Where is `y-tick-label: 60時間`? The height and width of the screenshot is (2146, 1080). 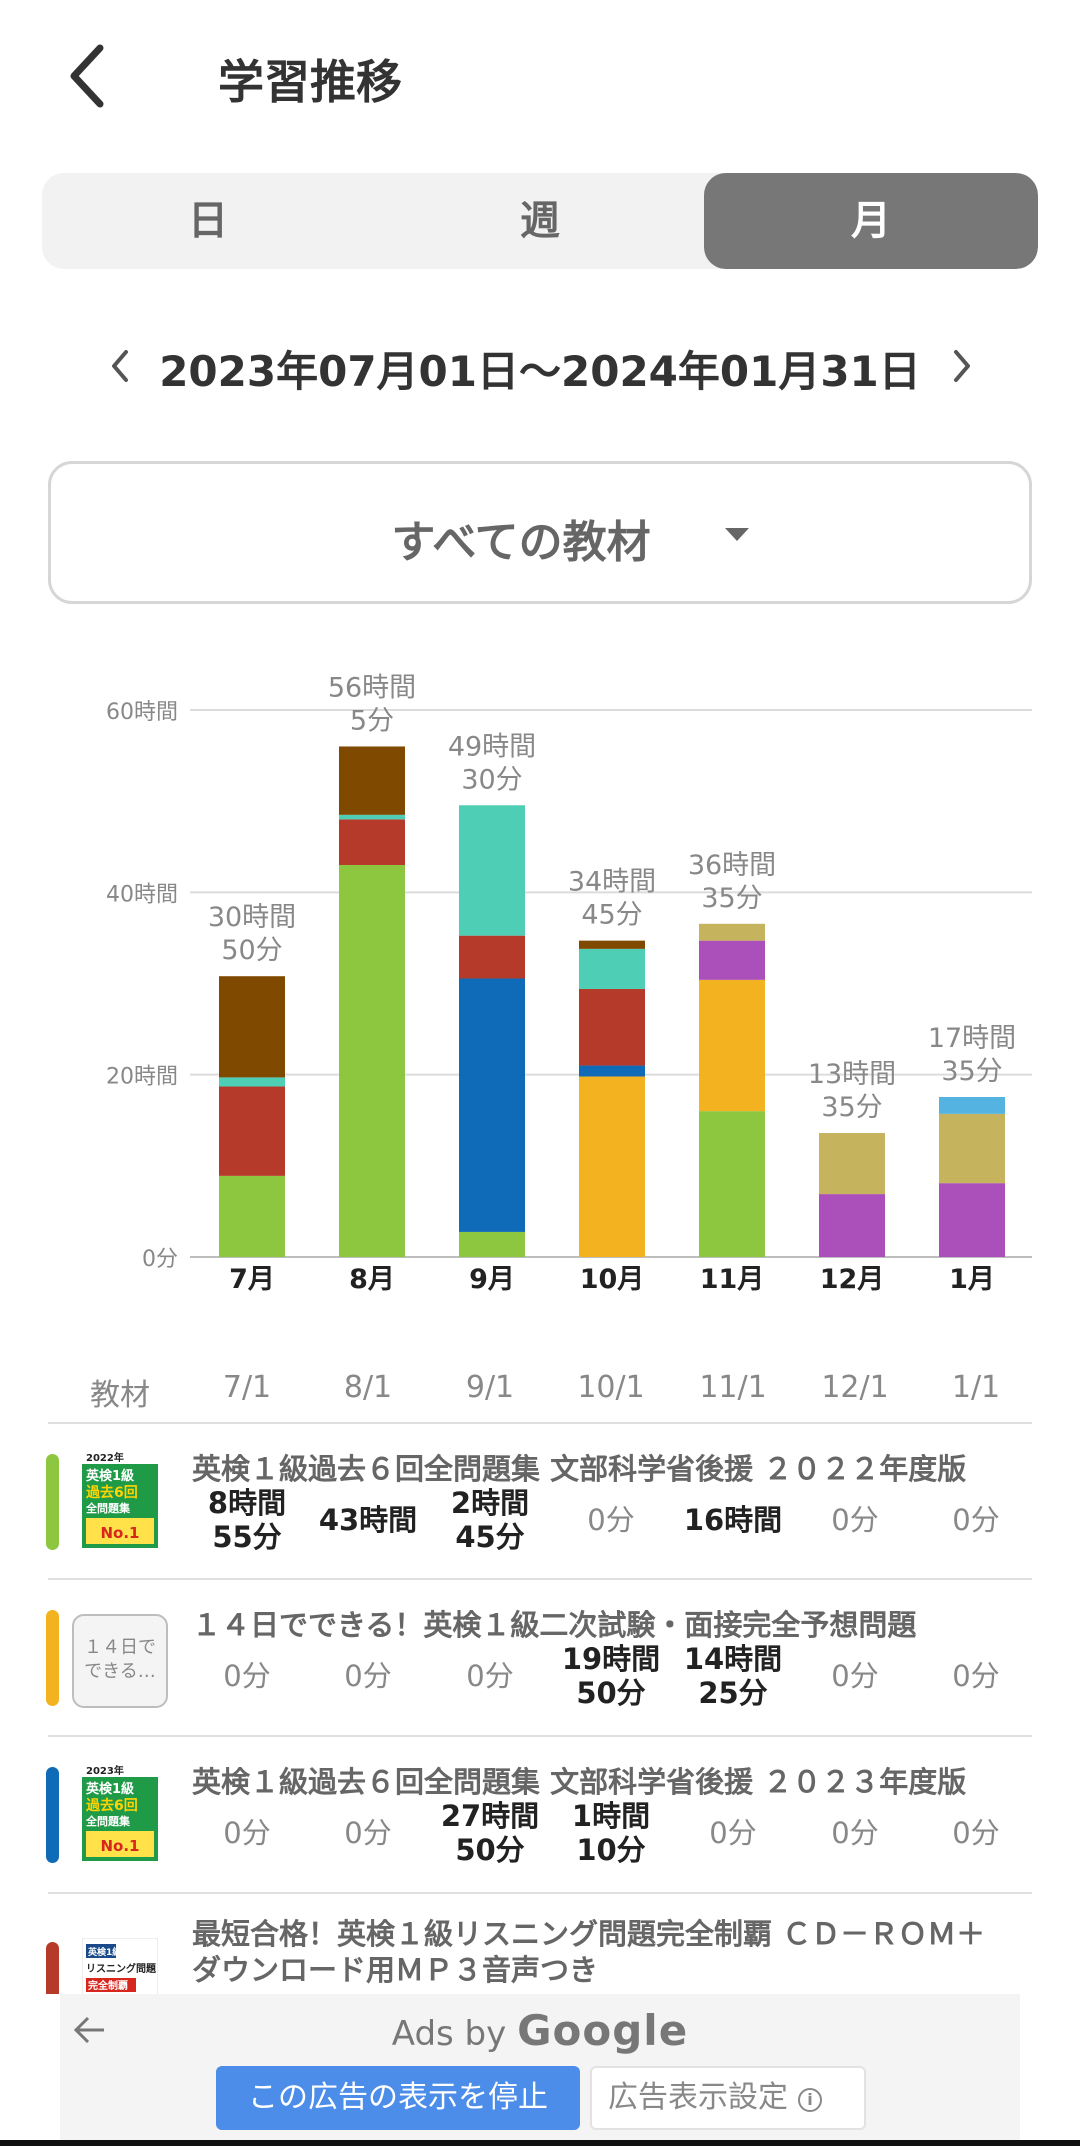 y-tick-label: 60時間 is located at coordinates (142, 712).